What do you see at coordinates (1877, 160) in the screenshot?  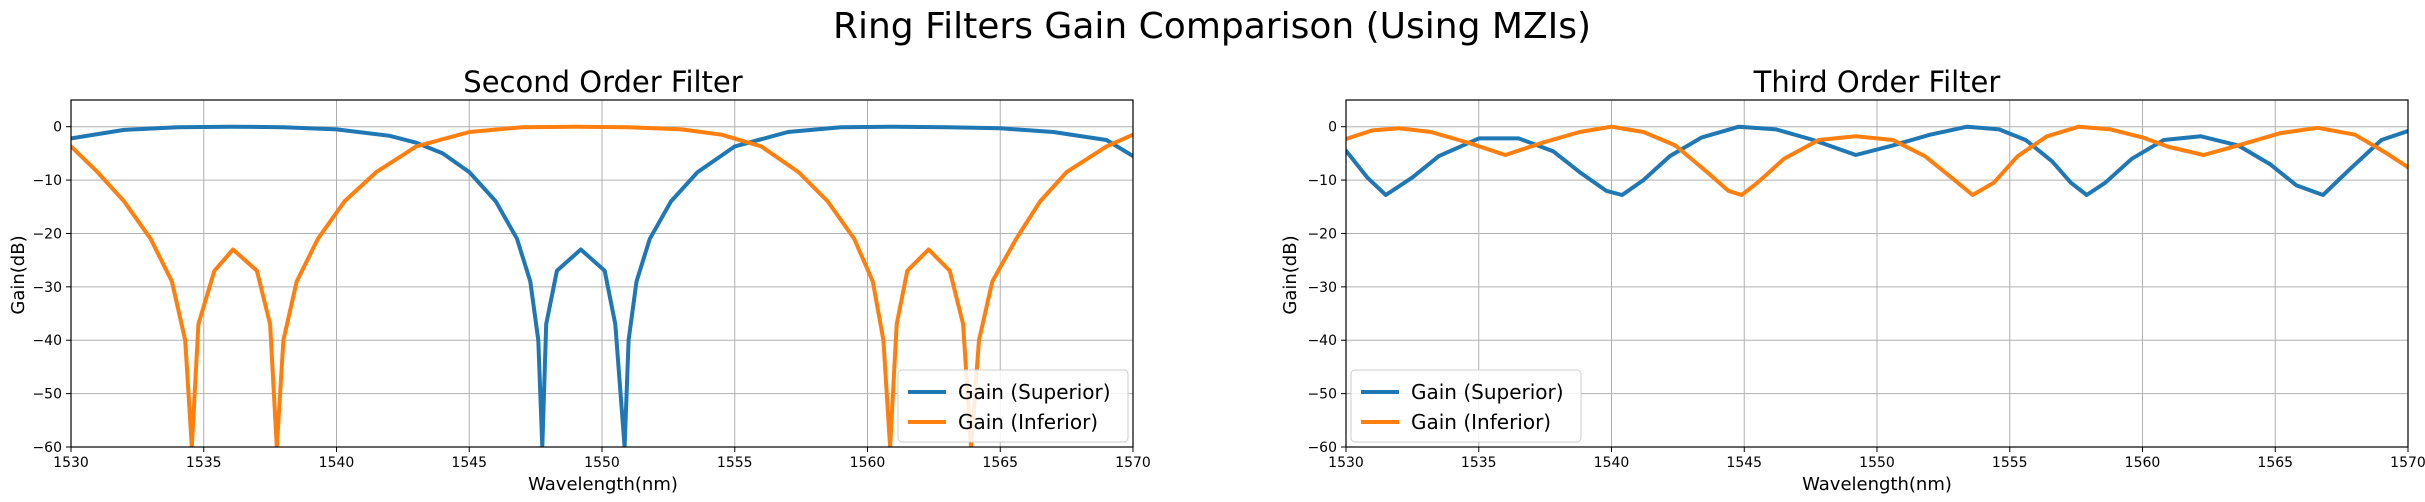 I see `series-line-inferior` at bounding box center [1877, 160].